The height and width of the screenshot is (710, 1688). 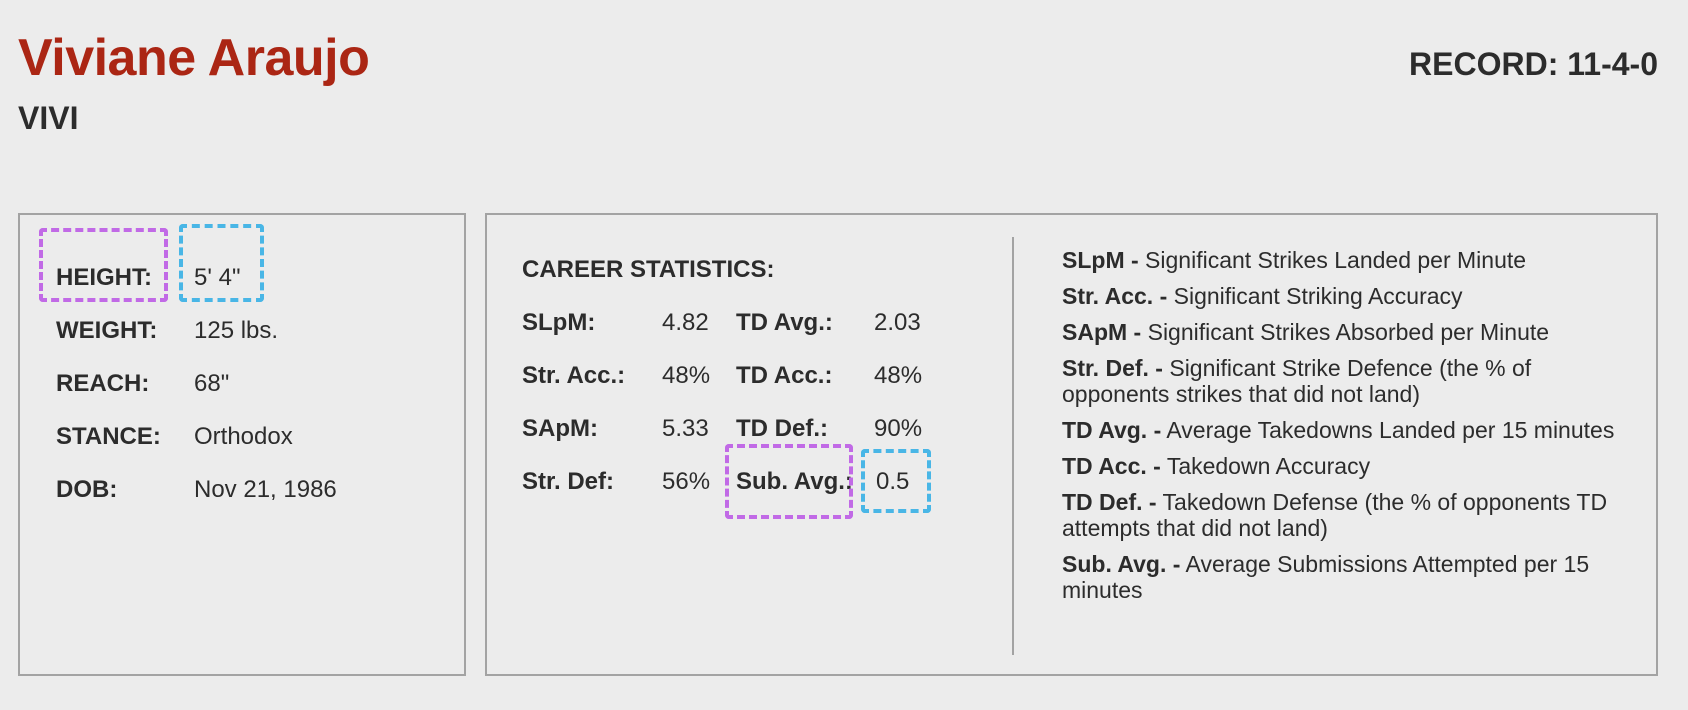 I want to click on dob-label: DOB:, so click(x=87, y=489).